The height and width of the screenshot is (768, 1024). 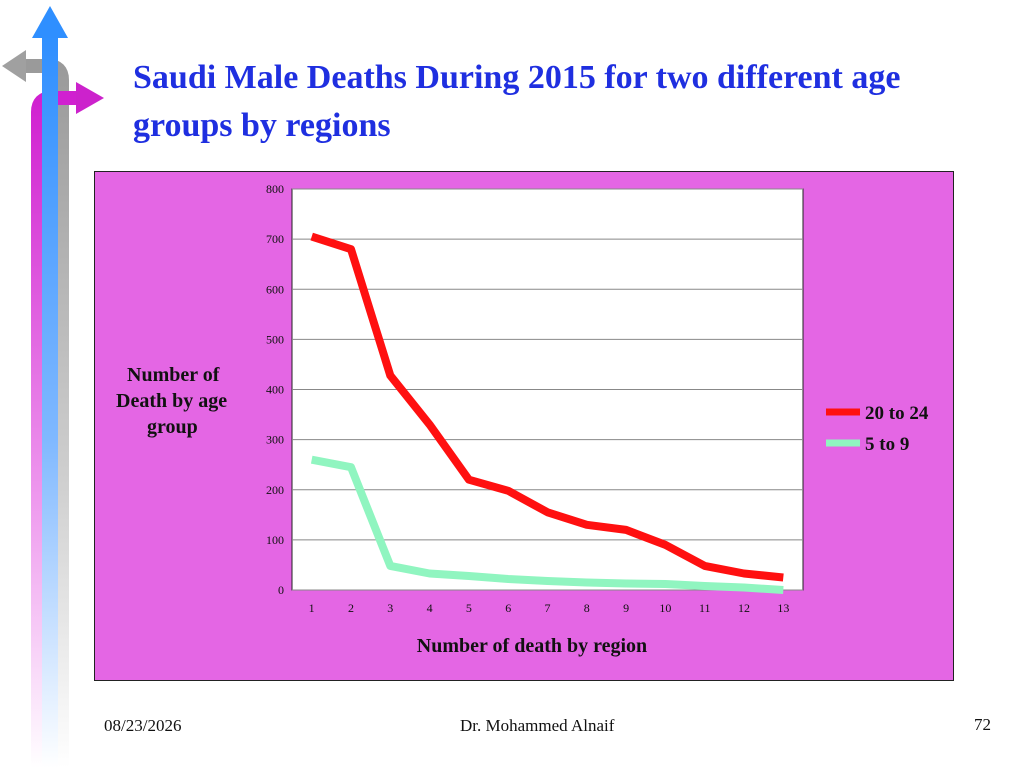 I want to click on decorative-arrows-graphic, so click(x=53, y=387).